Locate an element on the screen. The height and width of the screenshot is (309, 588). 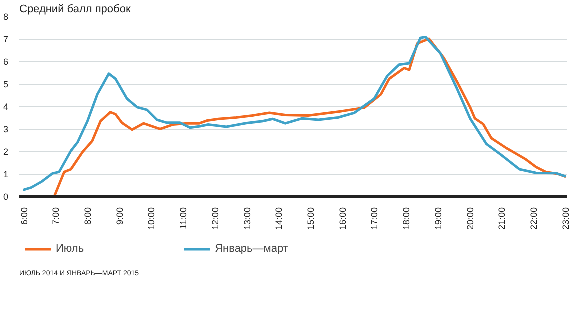
x-tick-label: 9:00 is located at coordinates (119, 216).